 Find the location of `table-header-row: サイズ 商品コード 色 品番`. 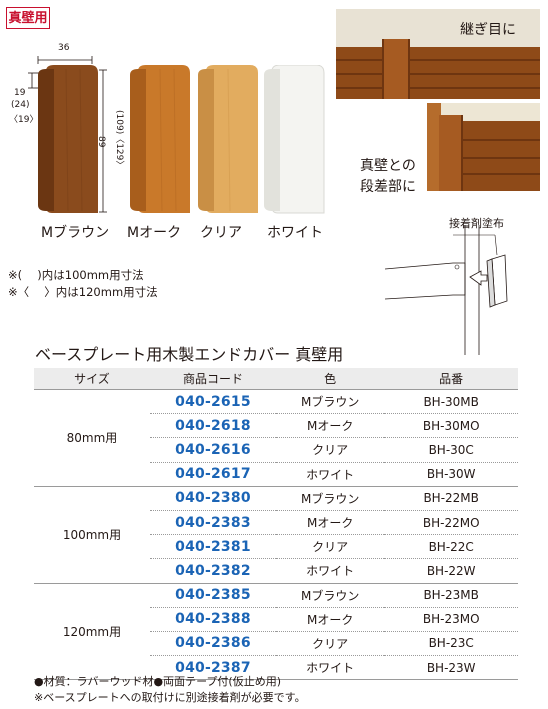

table-header-row: サイズ 商品コード 色 品番 is located at coordinates (276, 379).